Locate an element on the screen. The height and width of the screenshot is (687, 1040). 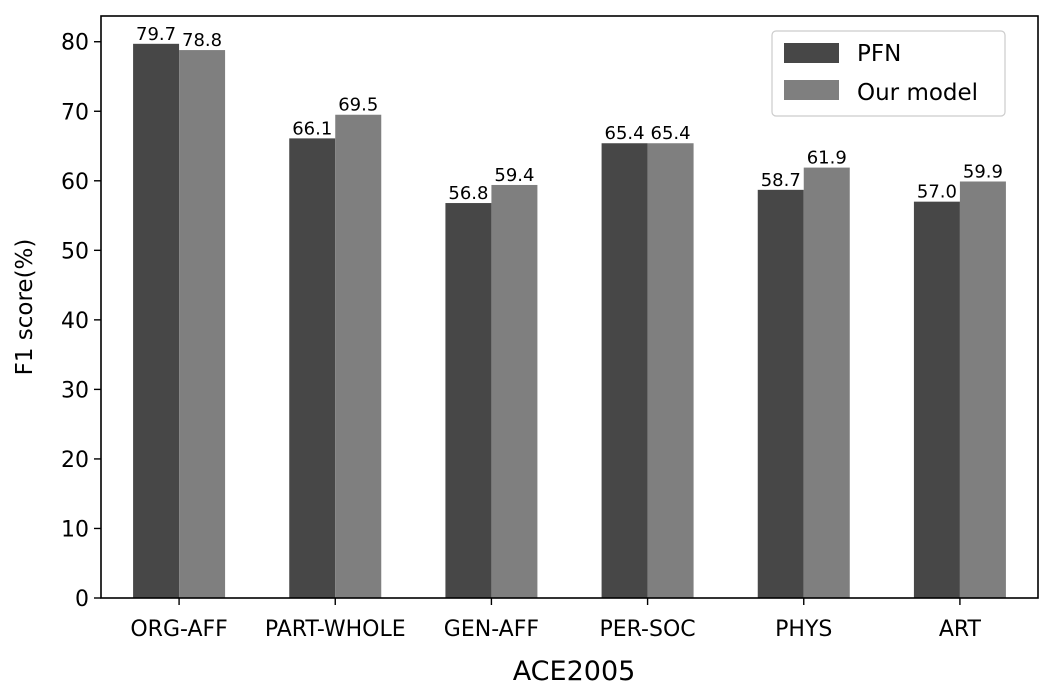
bar-our-model-phys is located at coordinates (826, 382).